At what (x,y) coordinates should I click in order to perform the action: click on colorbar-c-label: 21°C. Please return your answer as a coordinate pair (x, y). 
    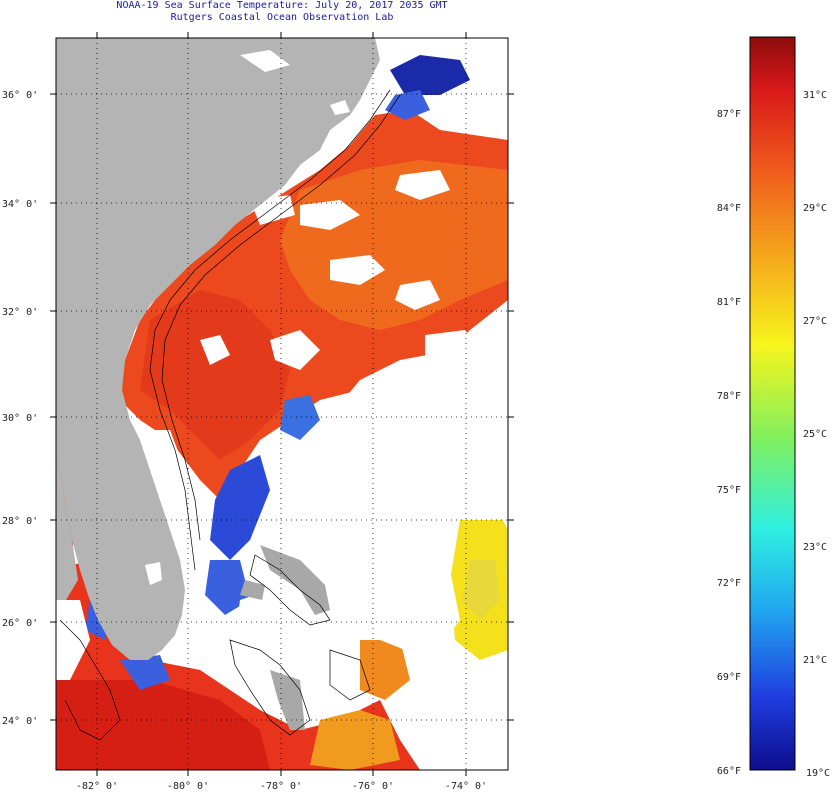
    Looking at the image, I should click on (815, 660).